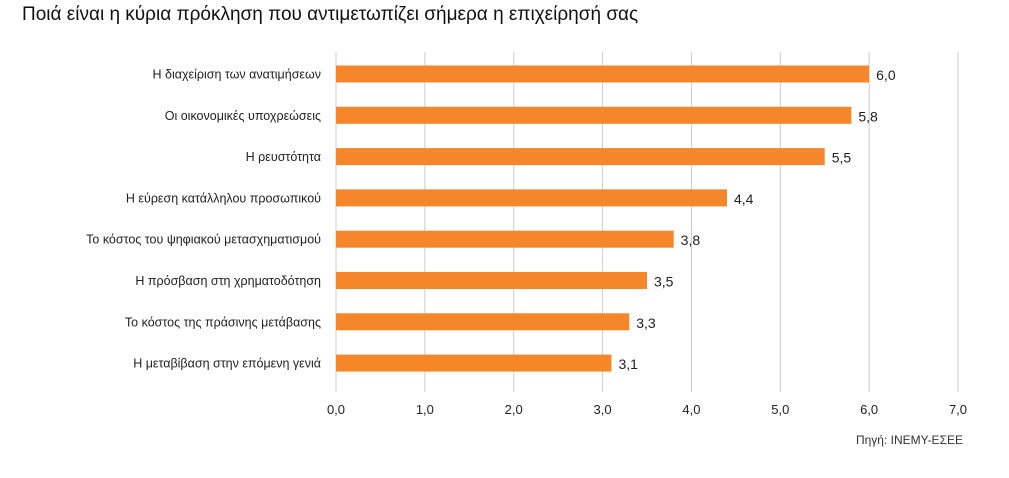 This screenshot has height=478, width=1009. I want to click on value-label: 3,8, so click(691, 240).